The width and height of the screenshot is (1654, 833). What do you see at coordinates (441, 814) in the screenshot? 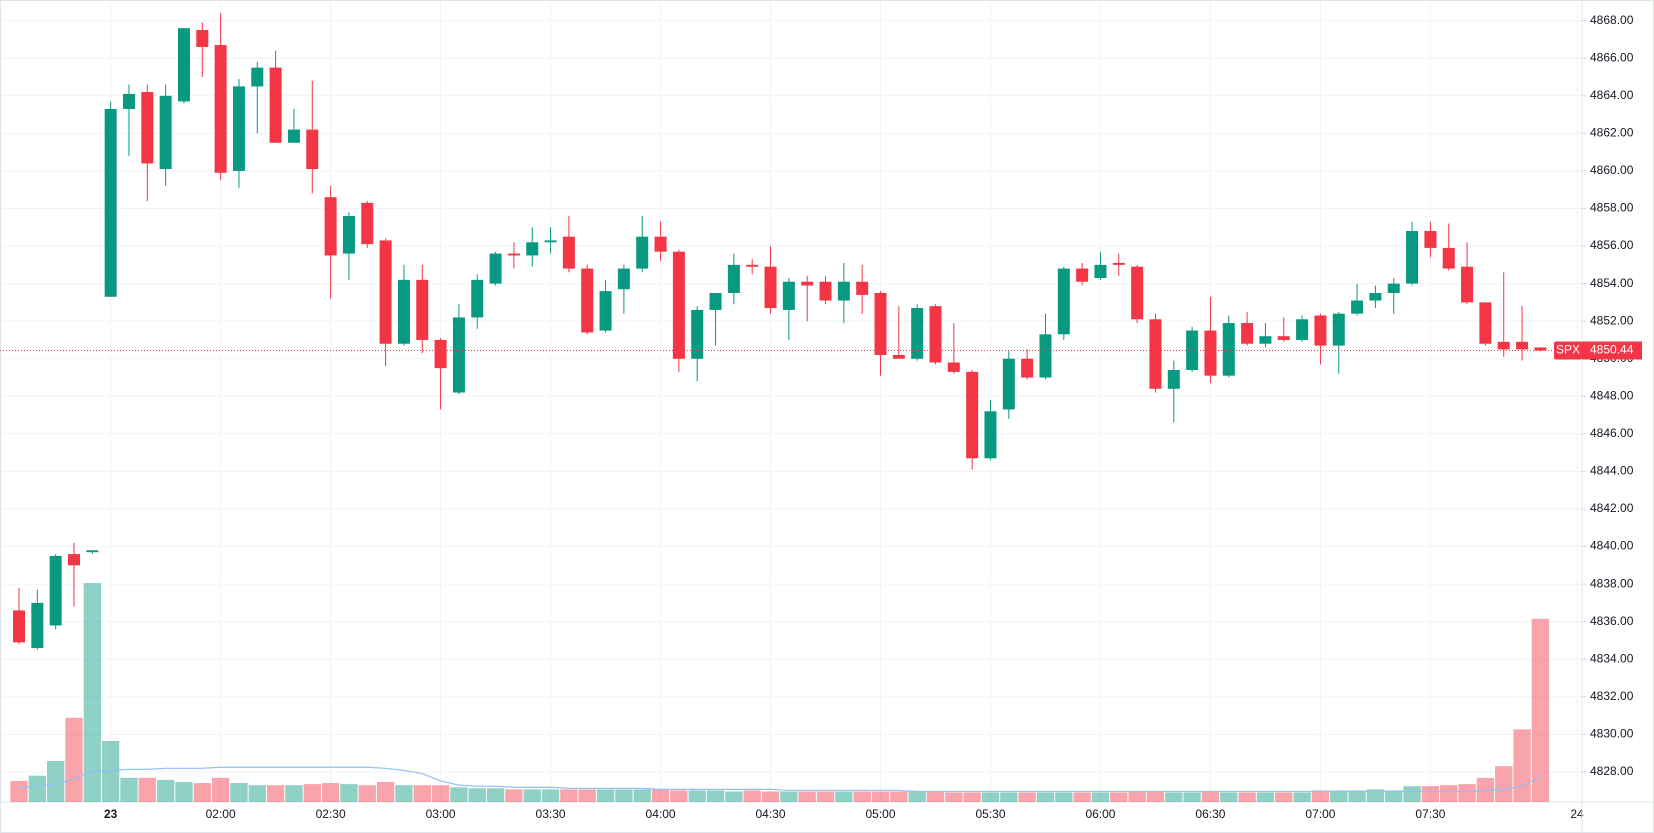
I see `x-tick-label: 03:00` at bounding box center [441, 814].